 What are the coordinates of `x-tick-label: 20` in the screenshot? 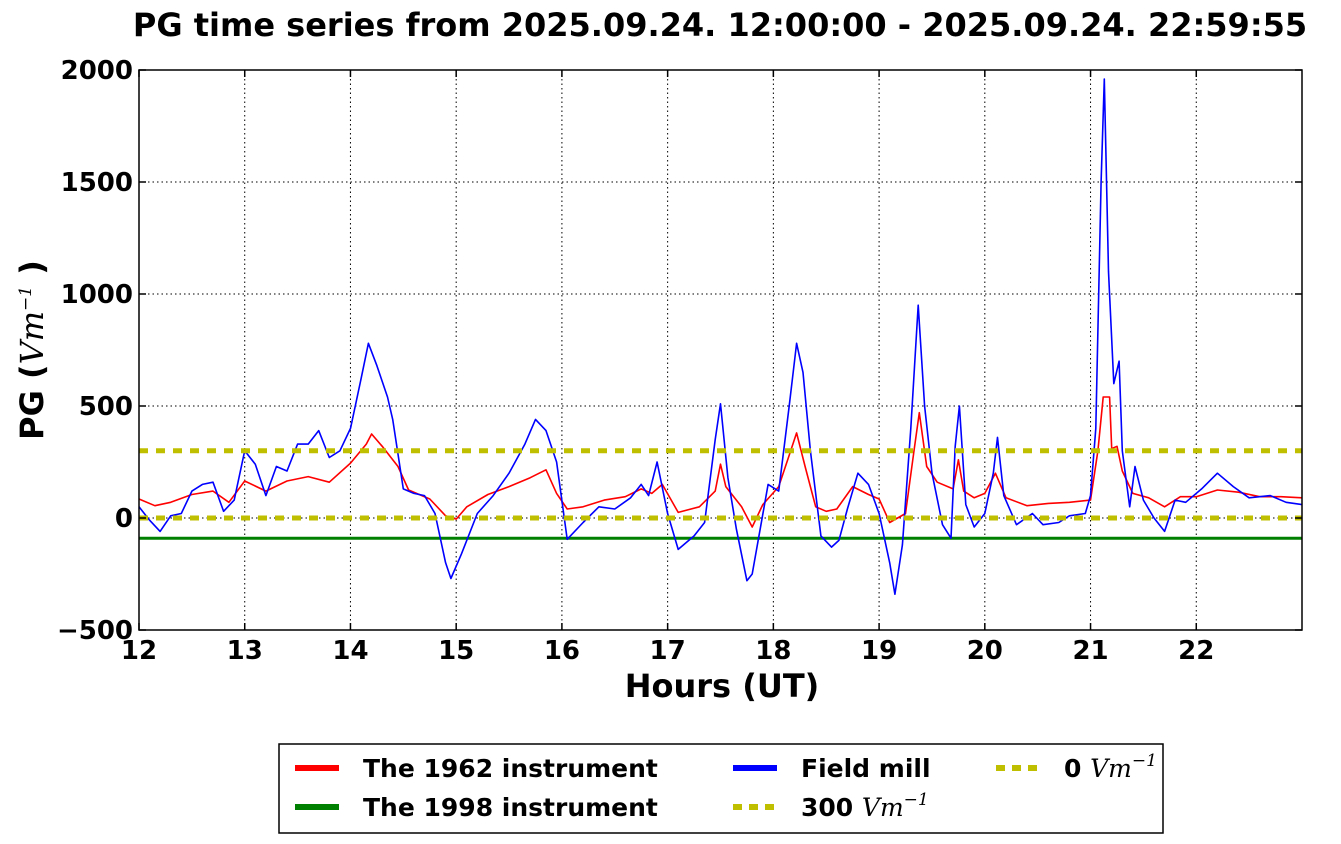 It's located at (985, 651).